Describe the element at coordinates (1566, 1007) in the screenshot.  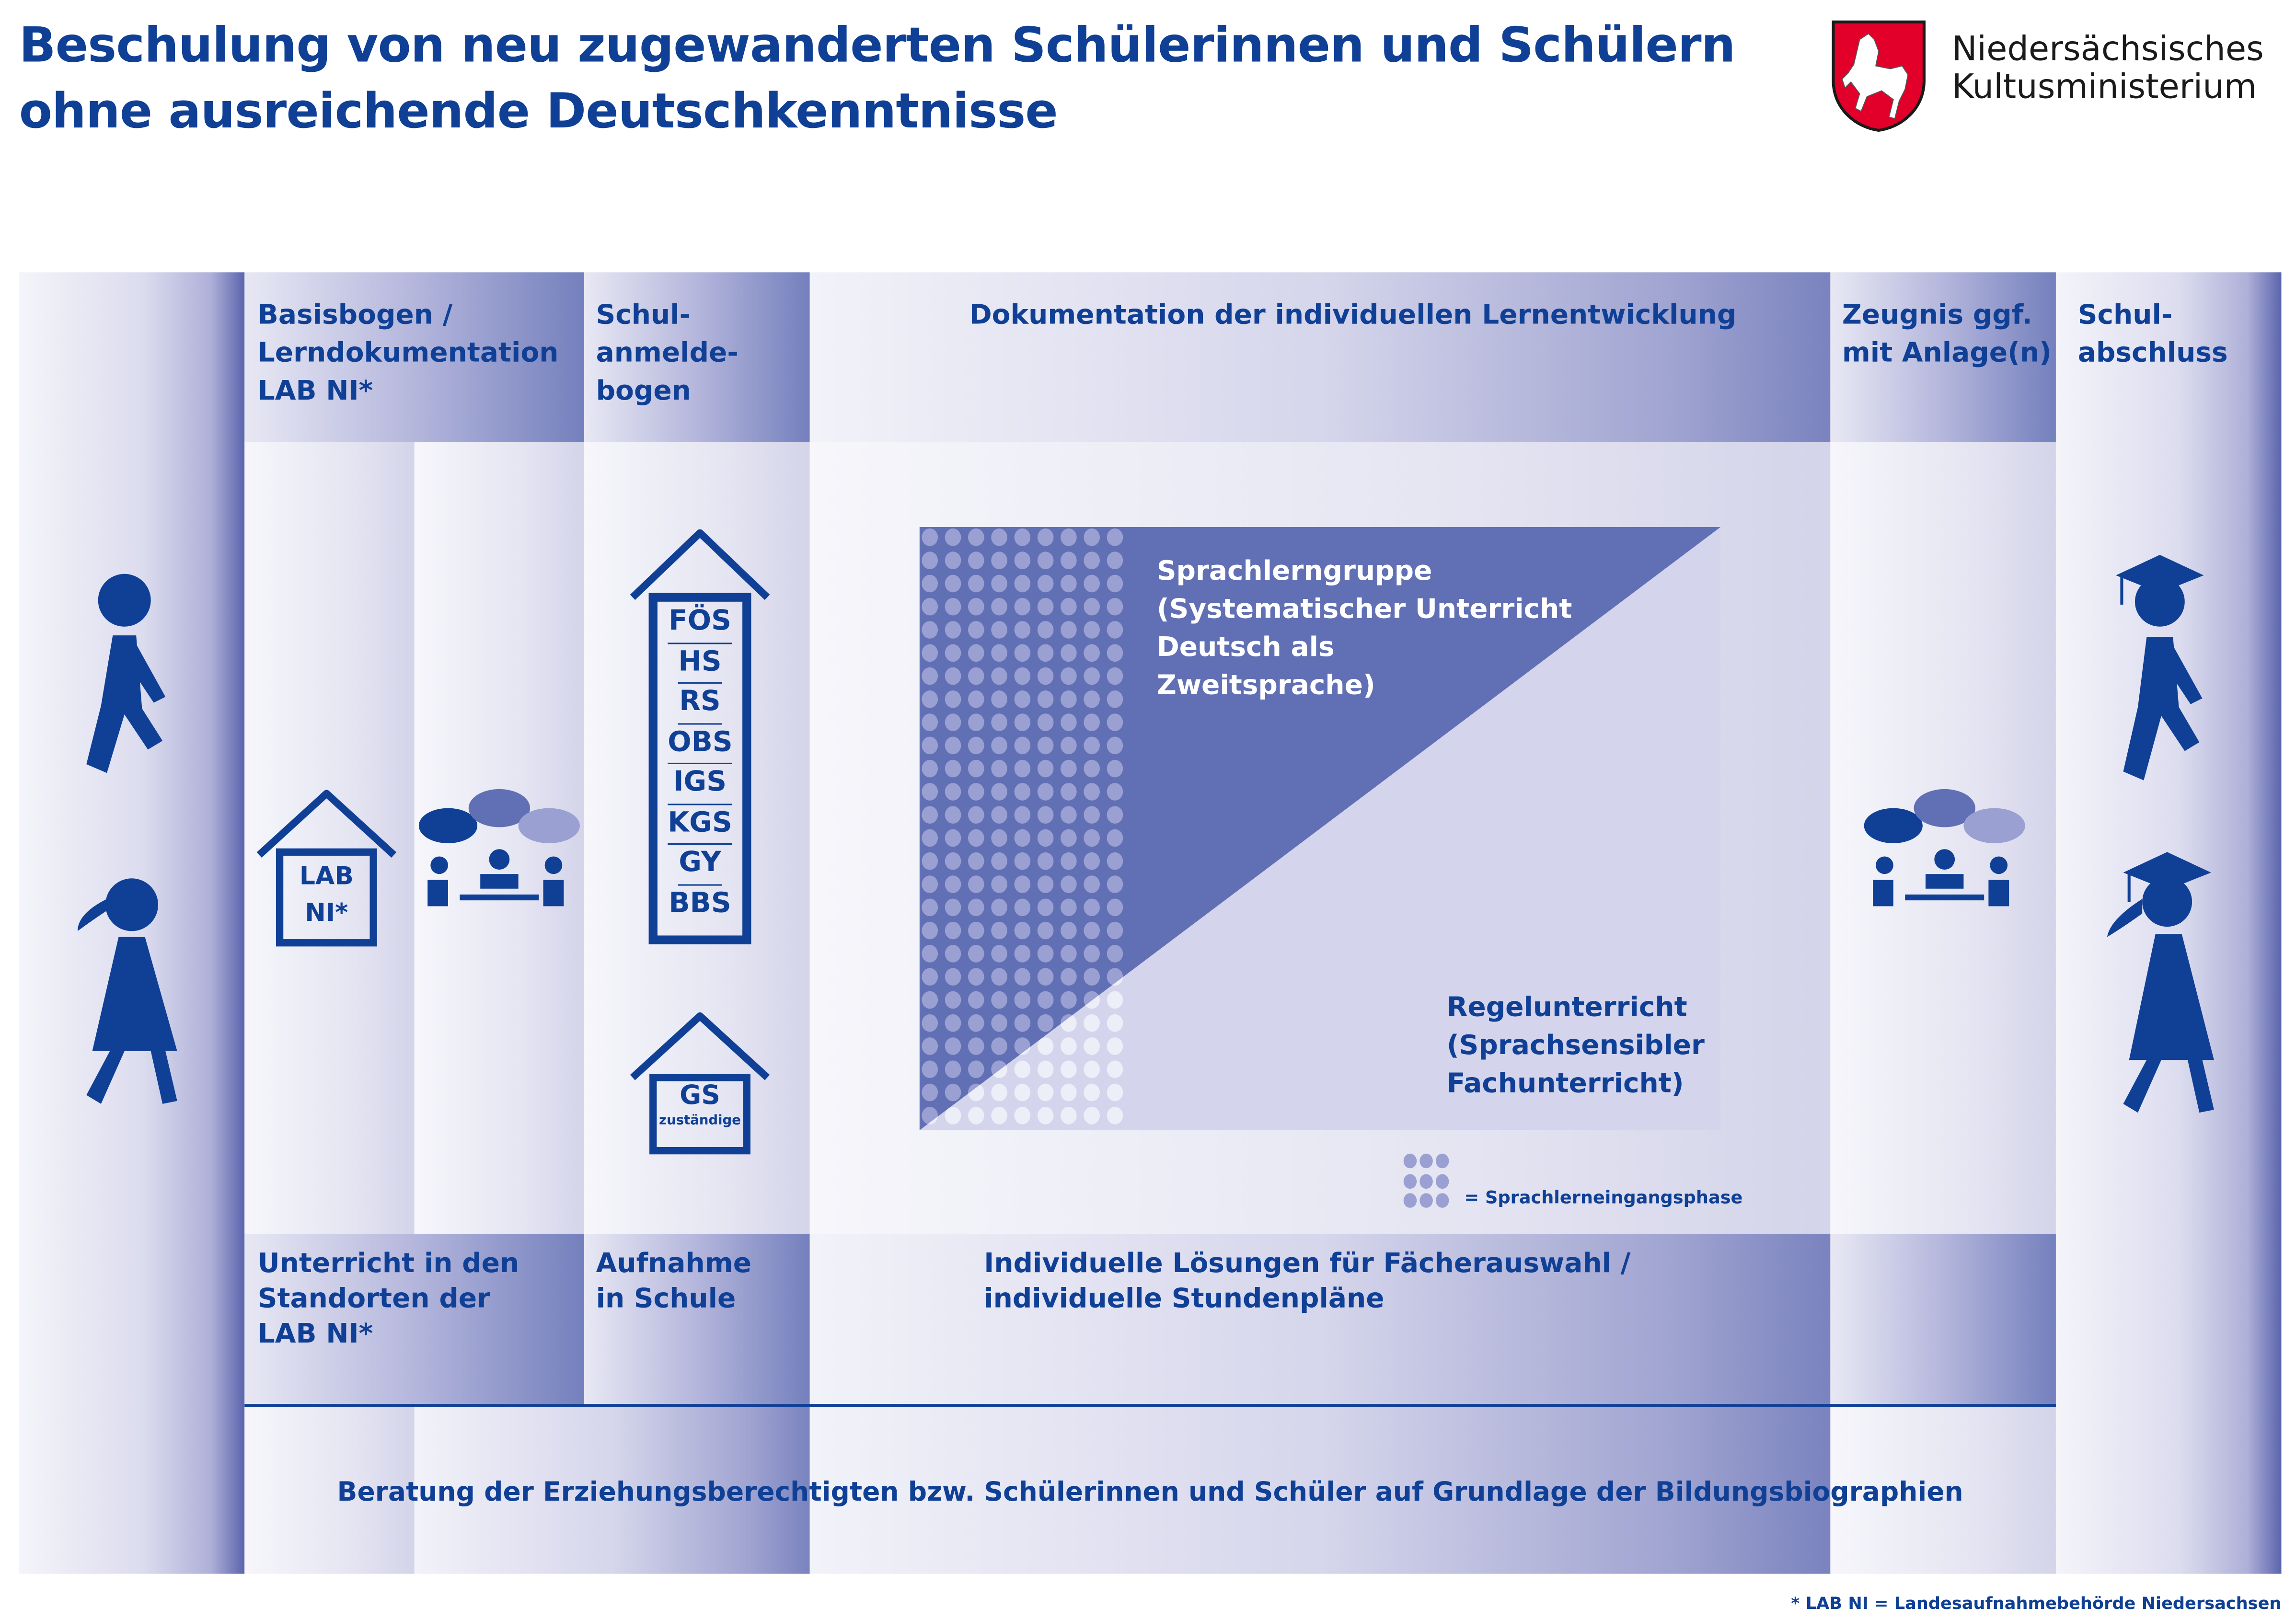
I see `label-line: Regelunterricht` at that location.